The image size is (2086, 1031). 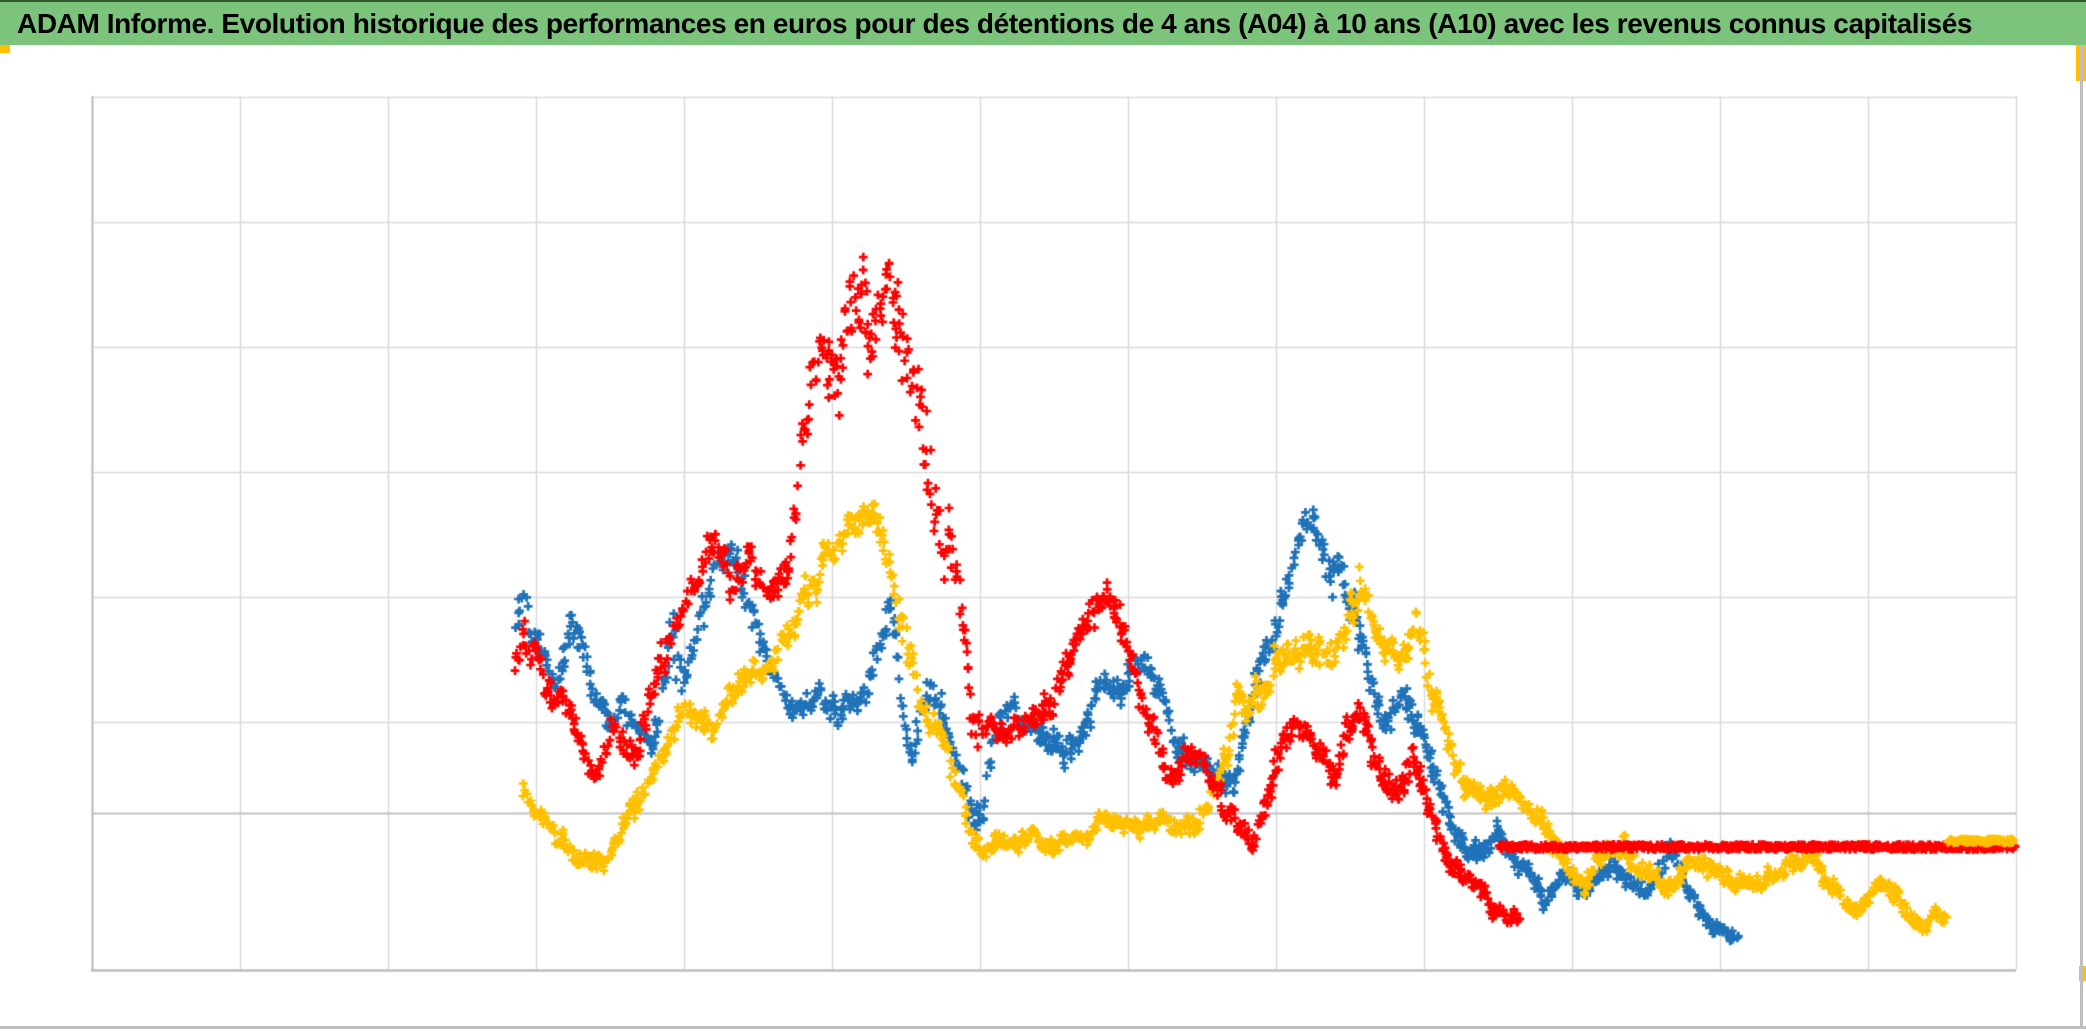 What do you see at coordinates (5, 49) in the screenshot?
I see `yellow-accent-top-left` at bounding box center [5, 49].